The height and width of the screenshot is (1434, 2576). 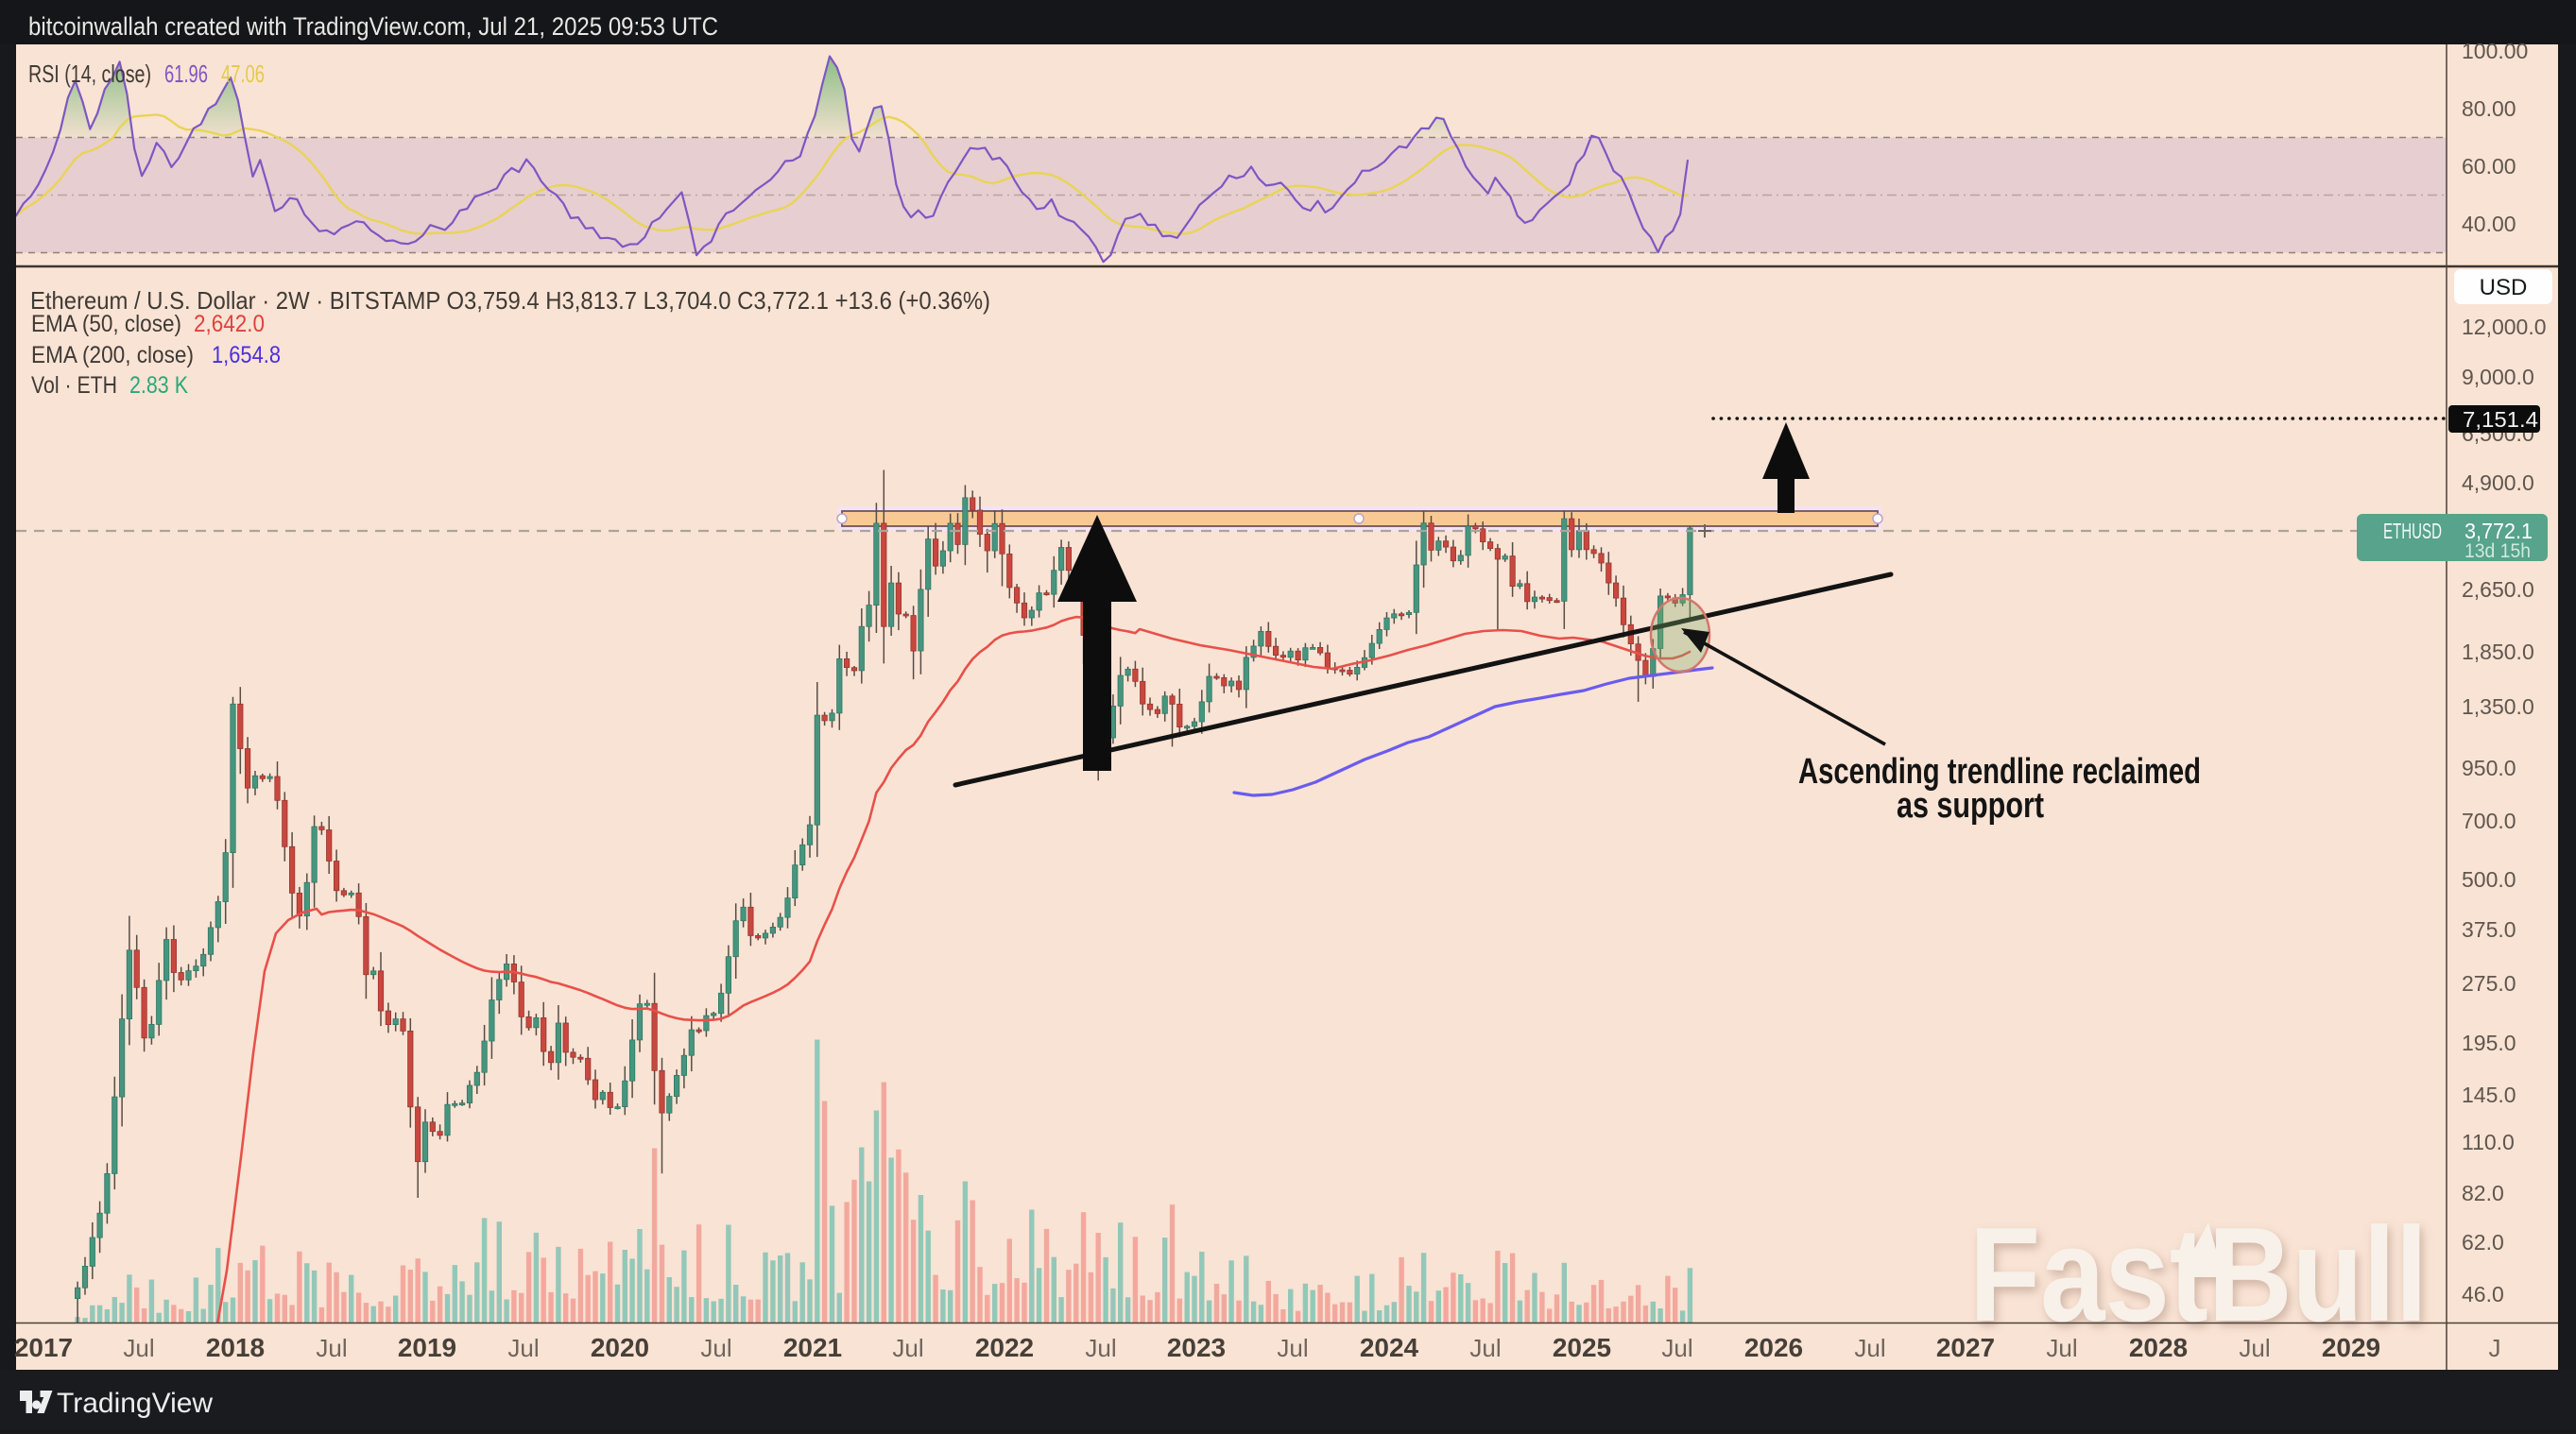 I want to click on svg-text: 62.0, so click(x=2483, y=1242).